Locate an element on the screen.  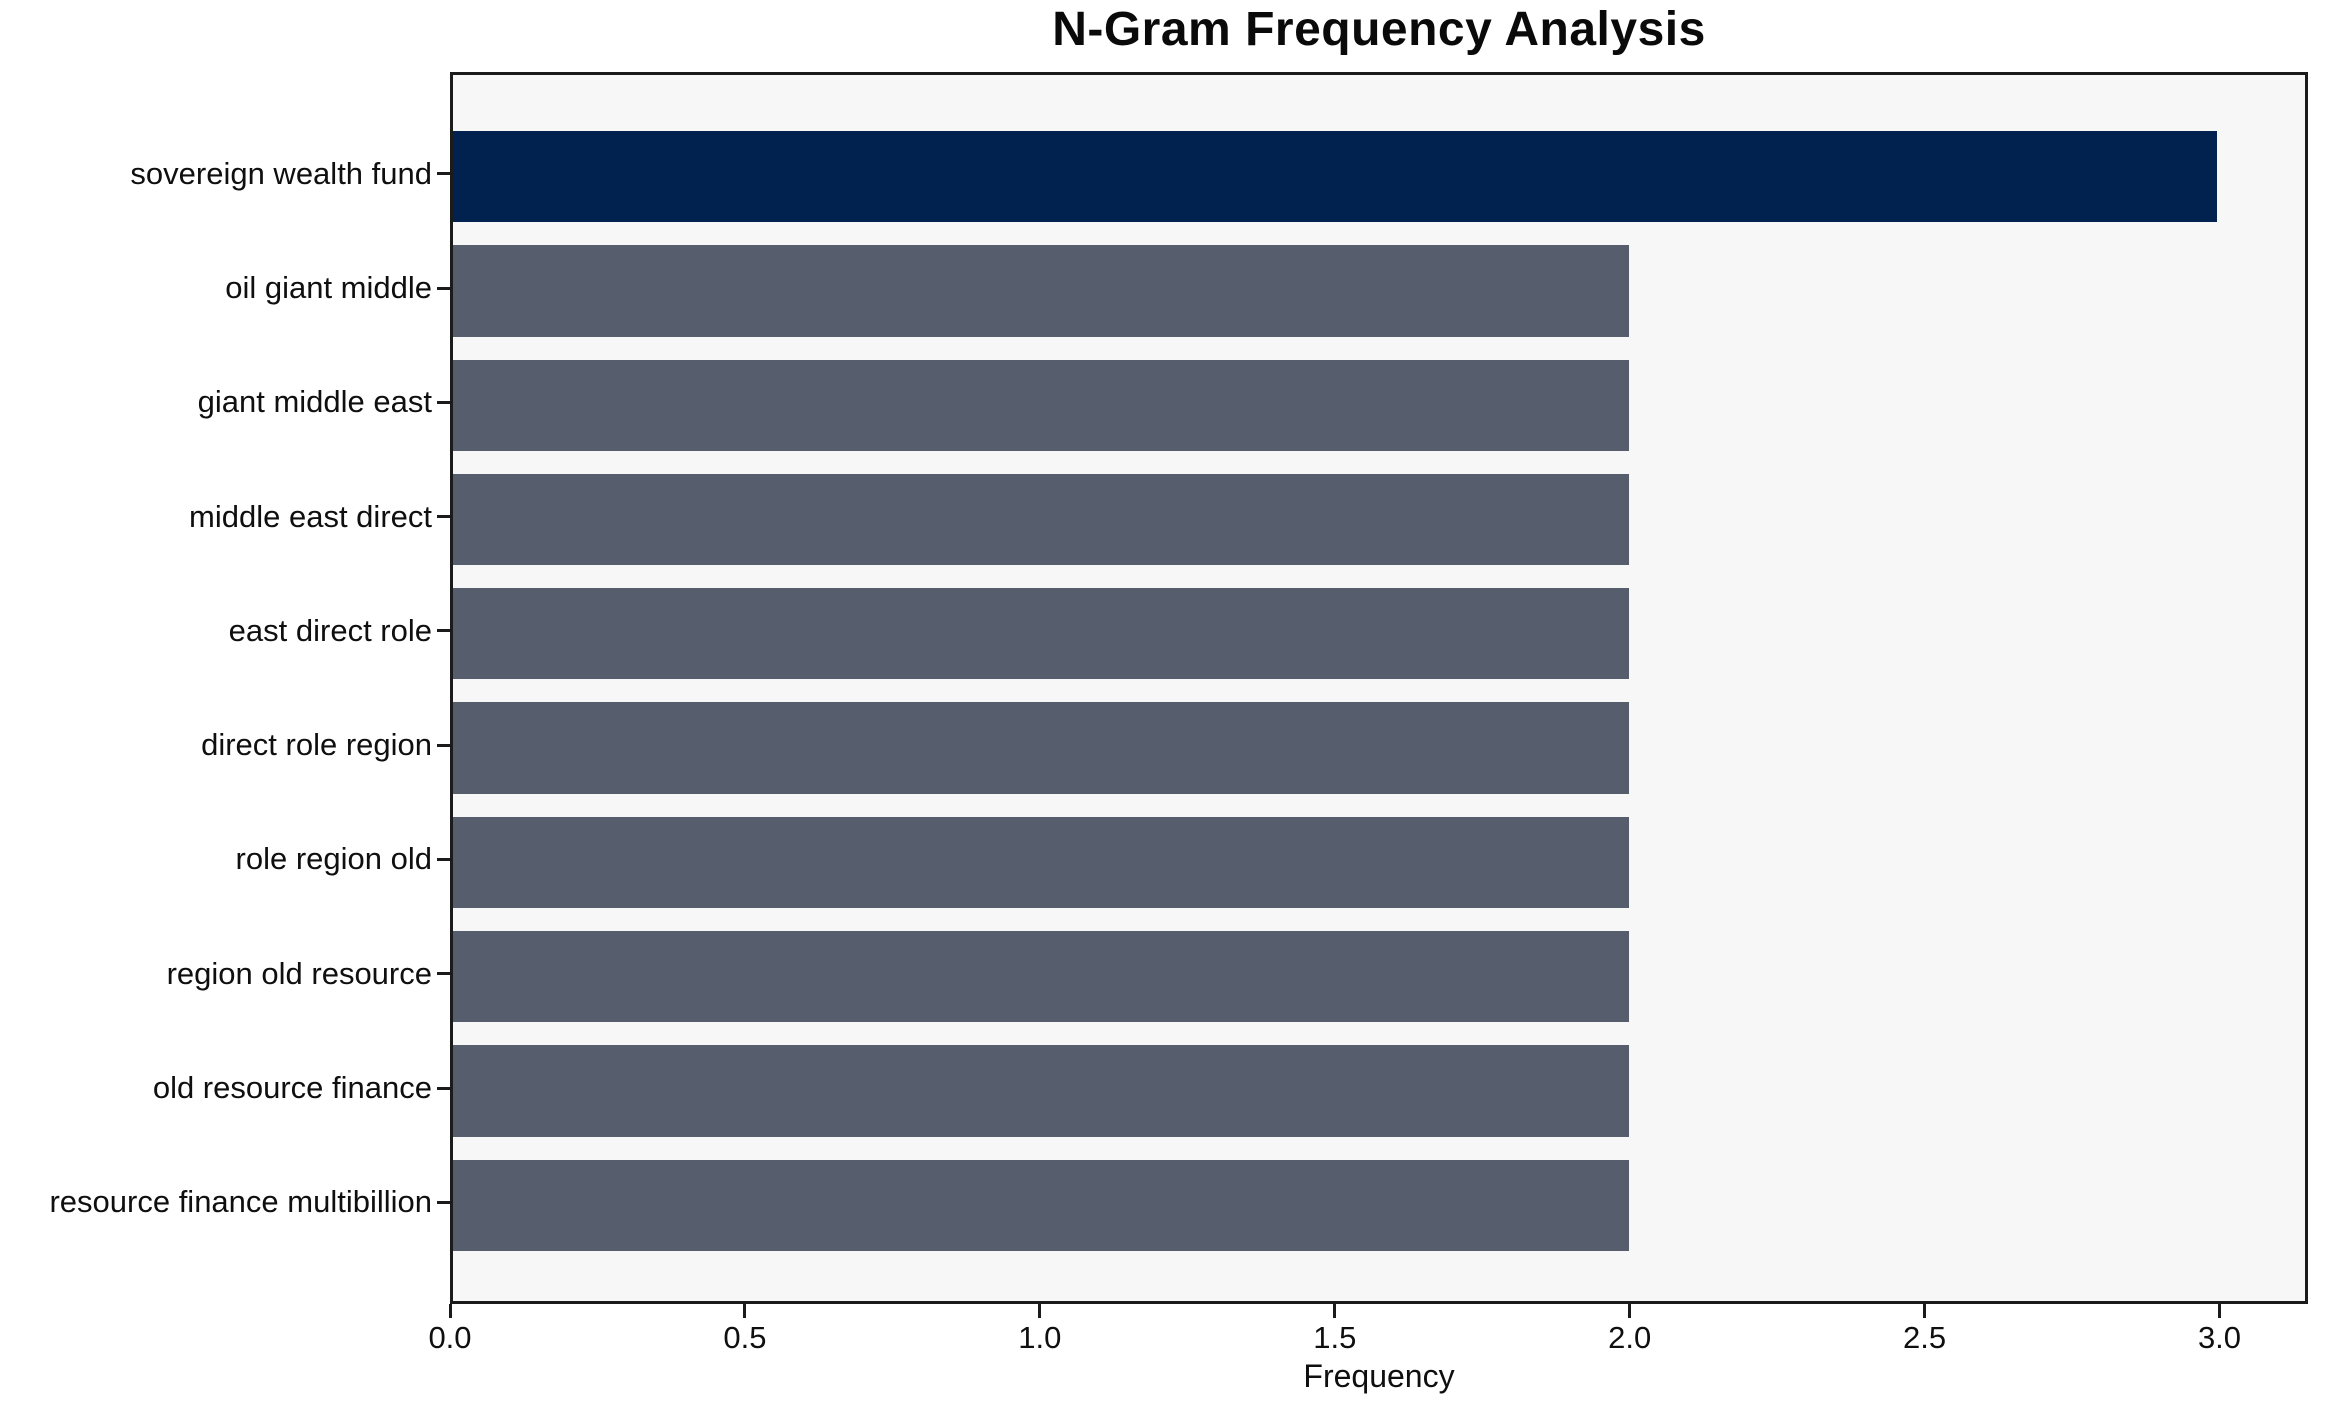
y-tick-label: region old resource is located at coordinates (299, 973).